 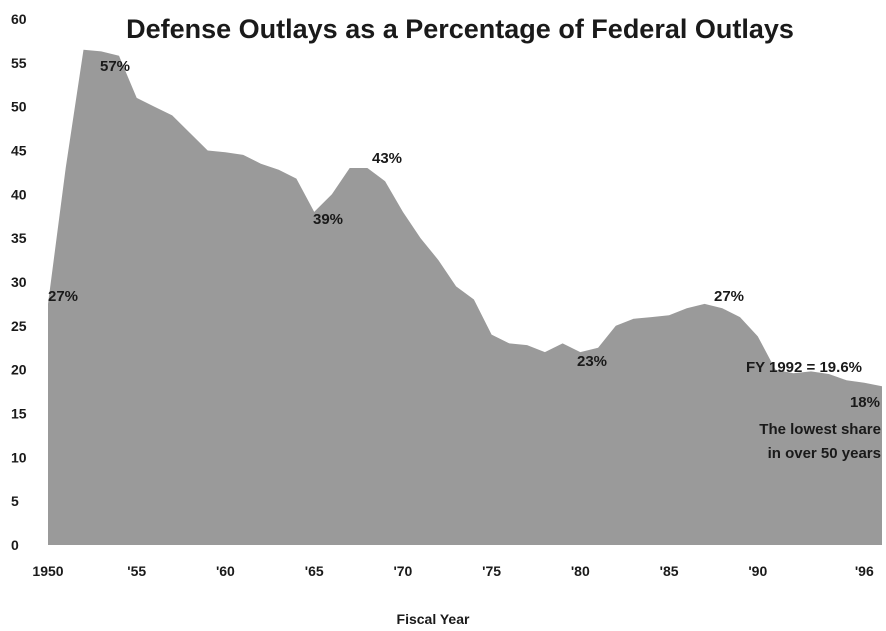 What do you see at coordinates (328, 219) in the screenshot?
I see `annotation-39pct: 39%` at bounding box center [328, 219].